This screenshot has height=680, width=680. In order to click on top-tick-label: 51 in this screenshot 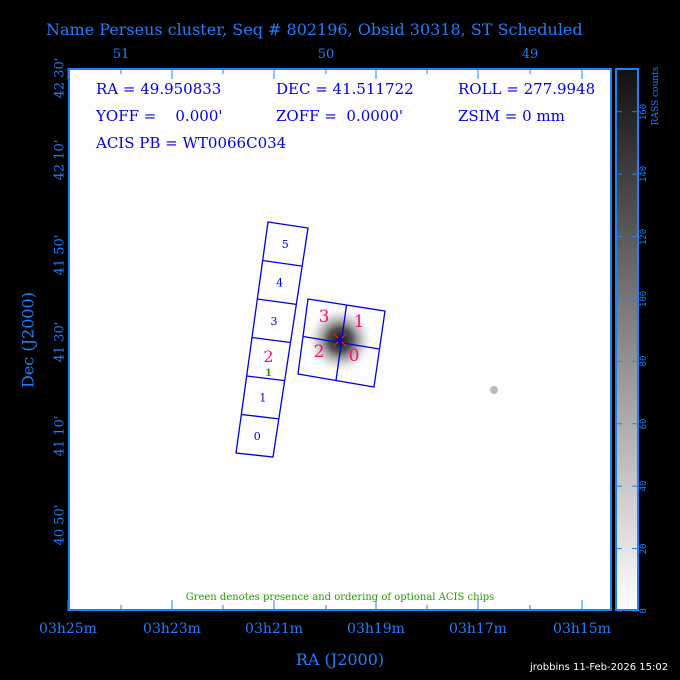, I will do `click(121, 54)`.